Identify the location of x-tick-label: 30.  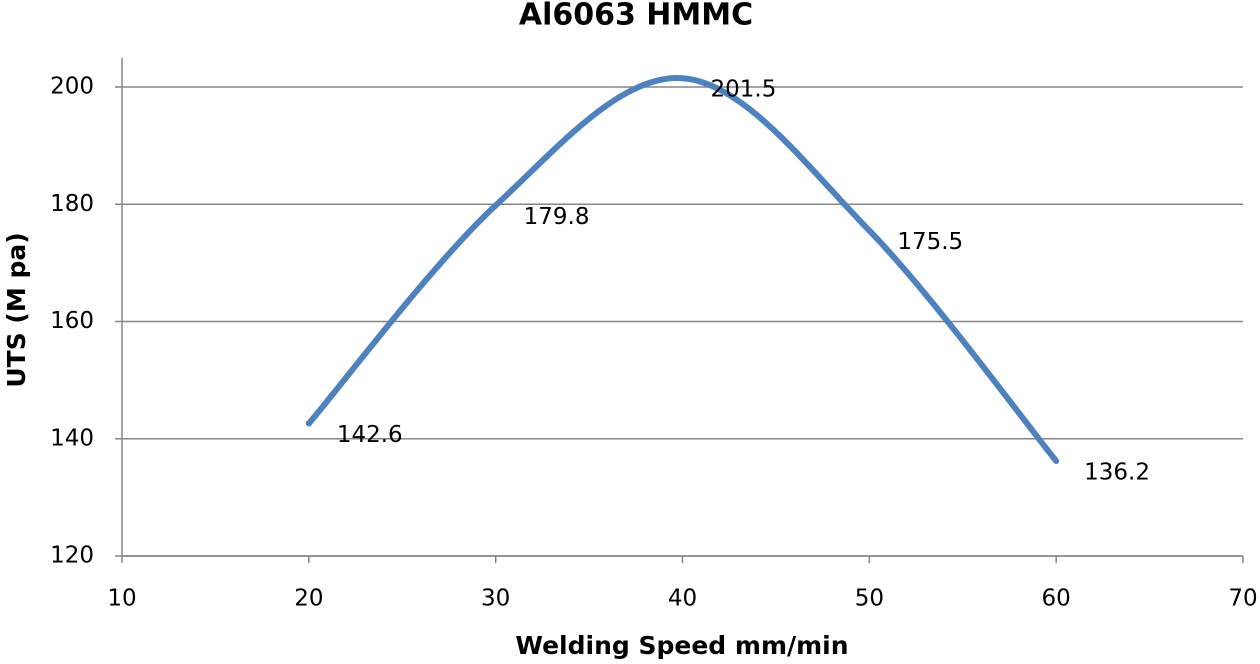
(495, 599).